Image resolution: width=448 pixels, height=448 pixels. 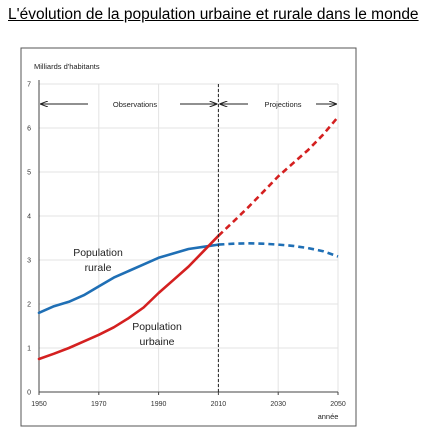 I want to click on y-tick-label: 0, so click(x=29, y=393).